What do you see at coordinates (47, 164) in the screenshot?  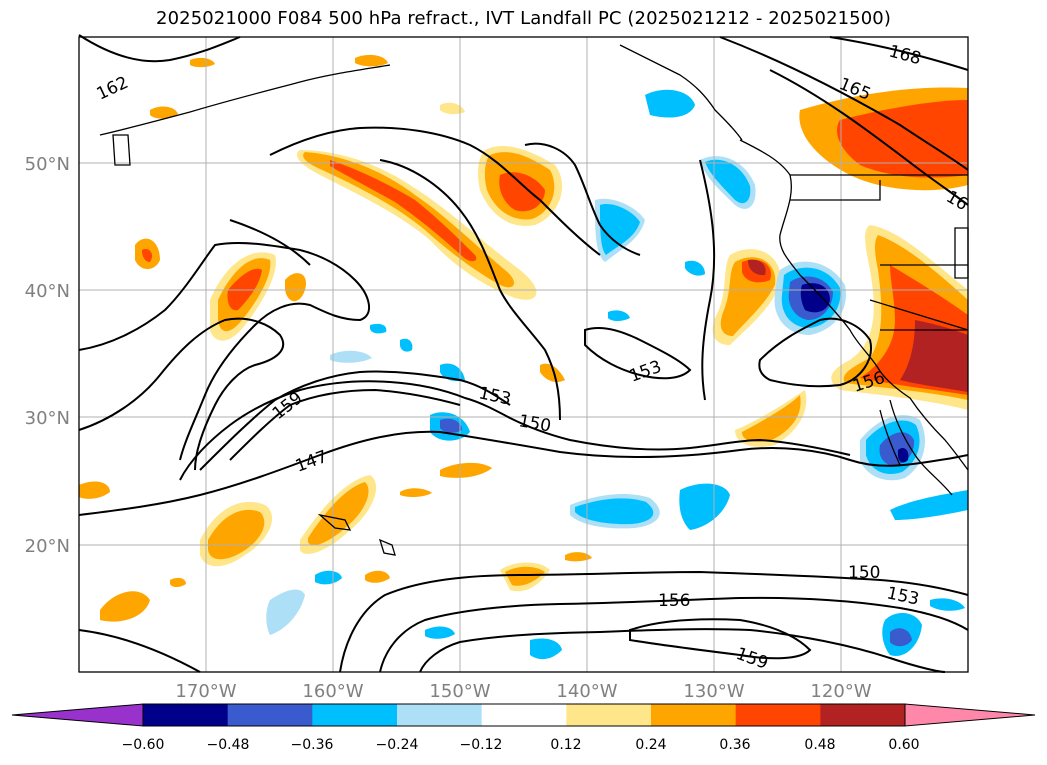 I see `lat-tick-label: 50°N` at bounding box center [47, 164].